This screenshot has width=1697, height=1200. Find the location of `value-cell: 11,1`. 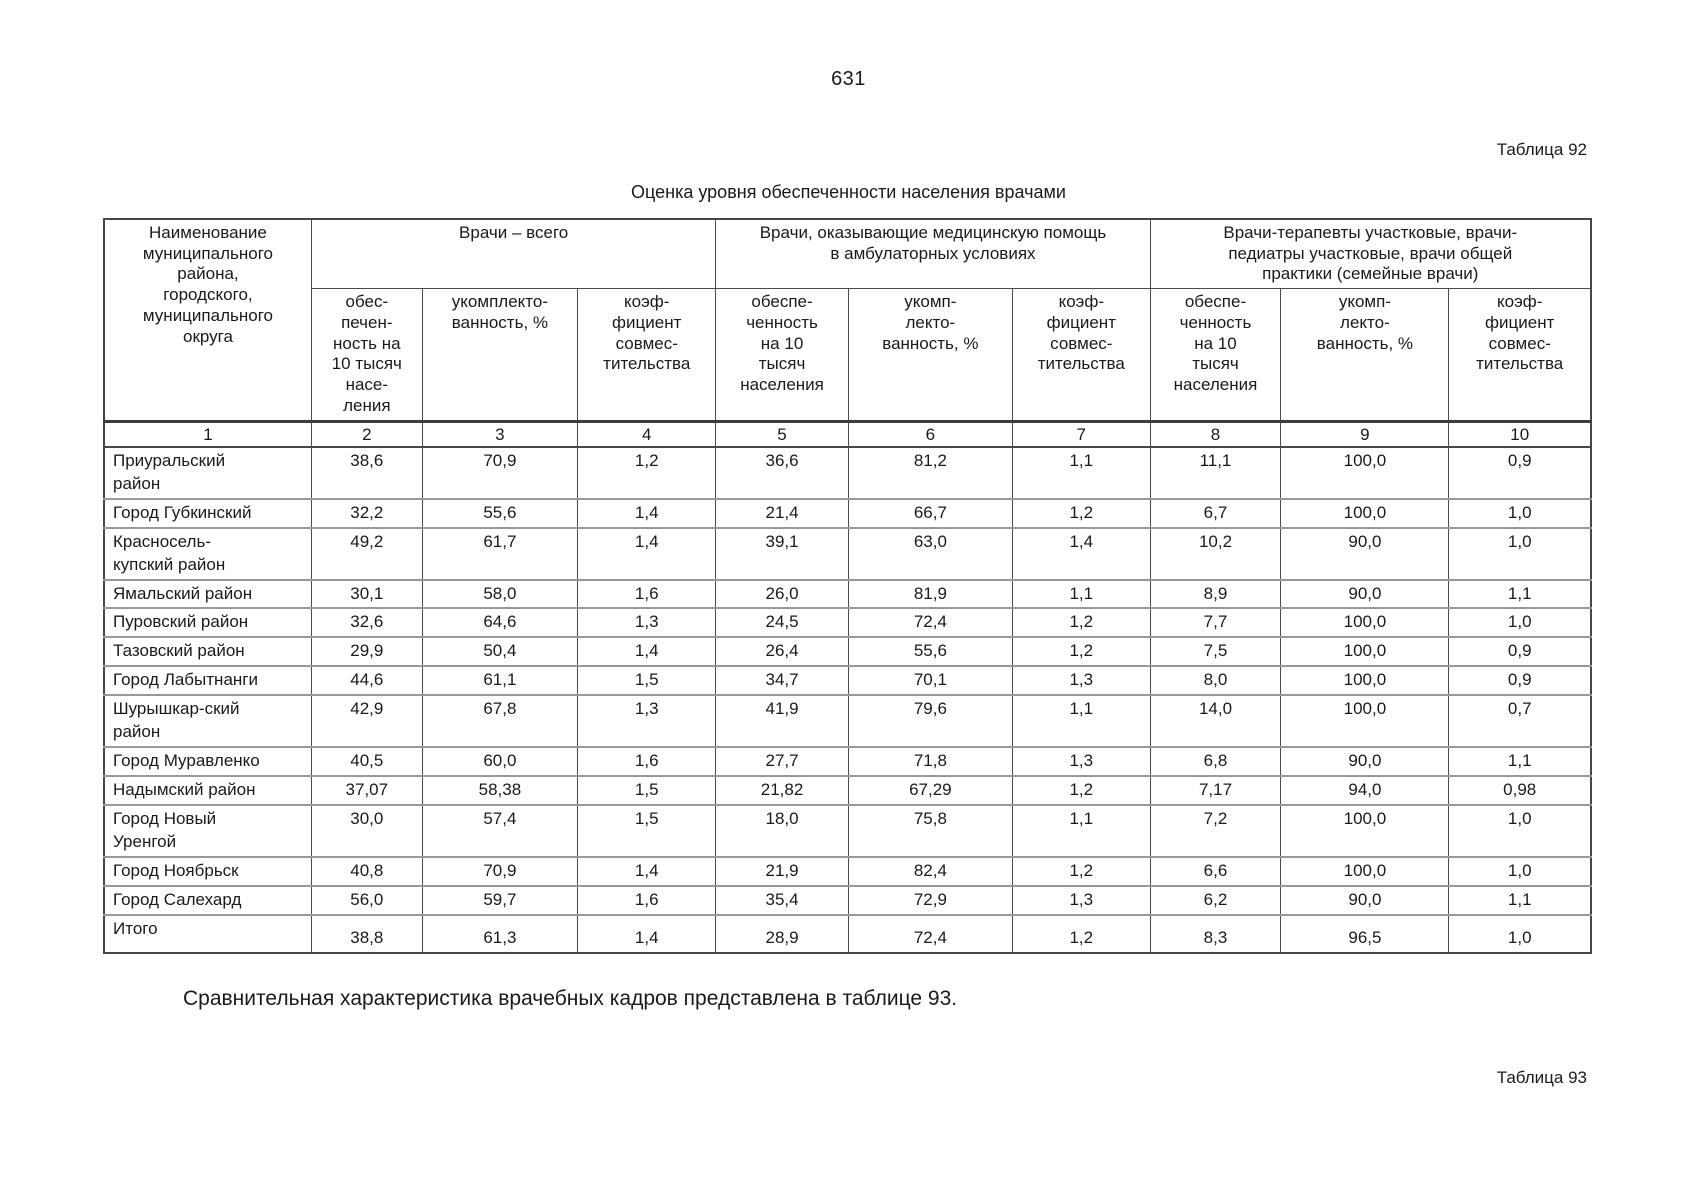

value-cell: 11,1 is located at coordinates (1215, 472).